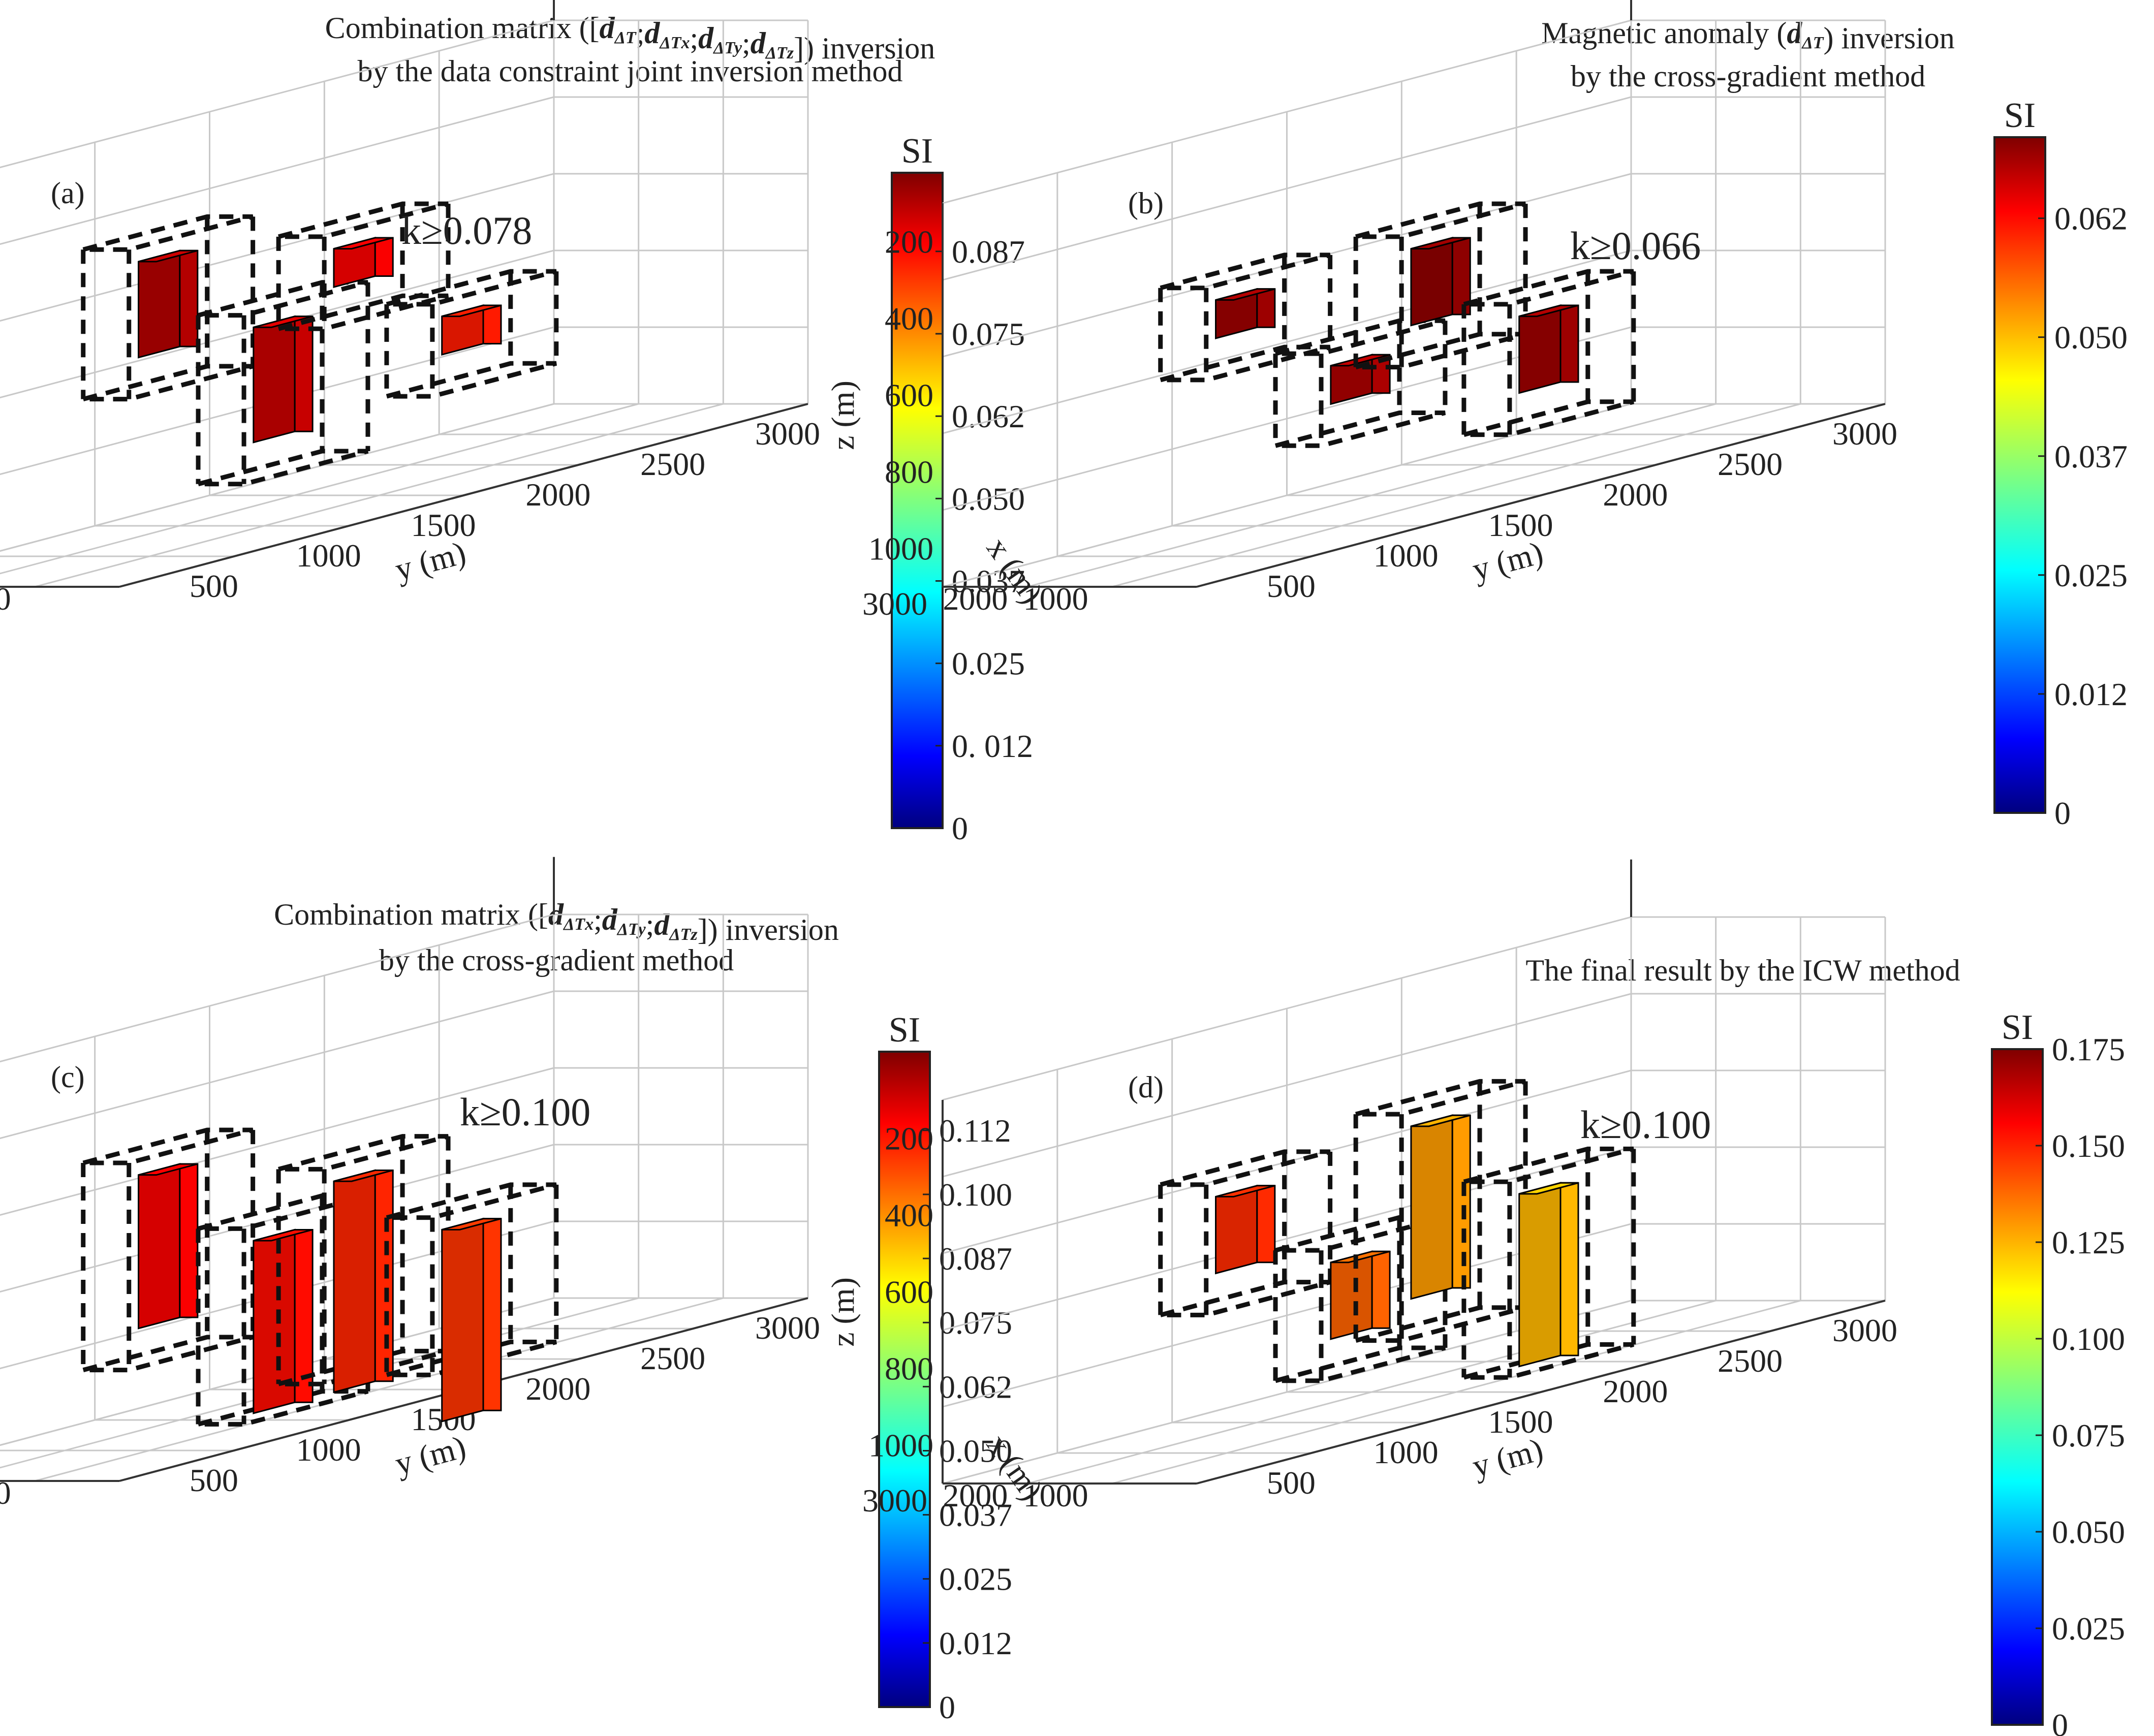 This screenshot has height=1736, width=2154. Describe the element at coordinates (975, 1579) in the screenshot. I see `colorbar-tick-label: 0.025` at that location.